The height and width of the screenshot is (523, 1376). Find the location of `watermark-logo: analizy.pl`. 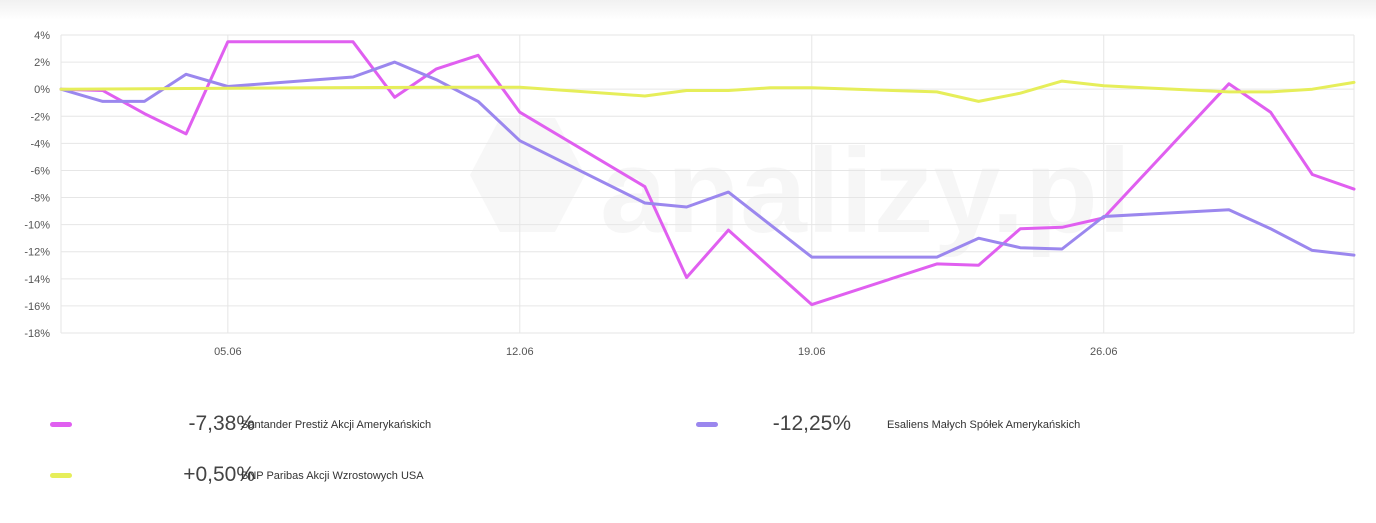

watermark-logo: analizy.pl is located at coordinates (800, 188).